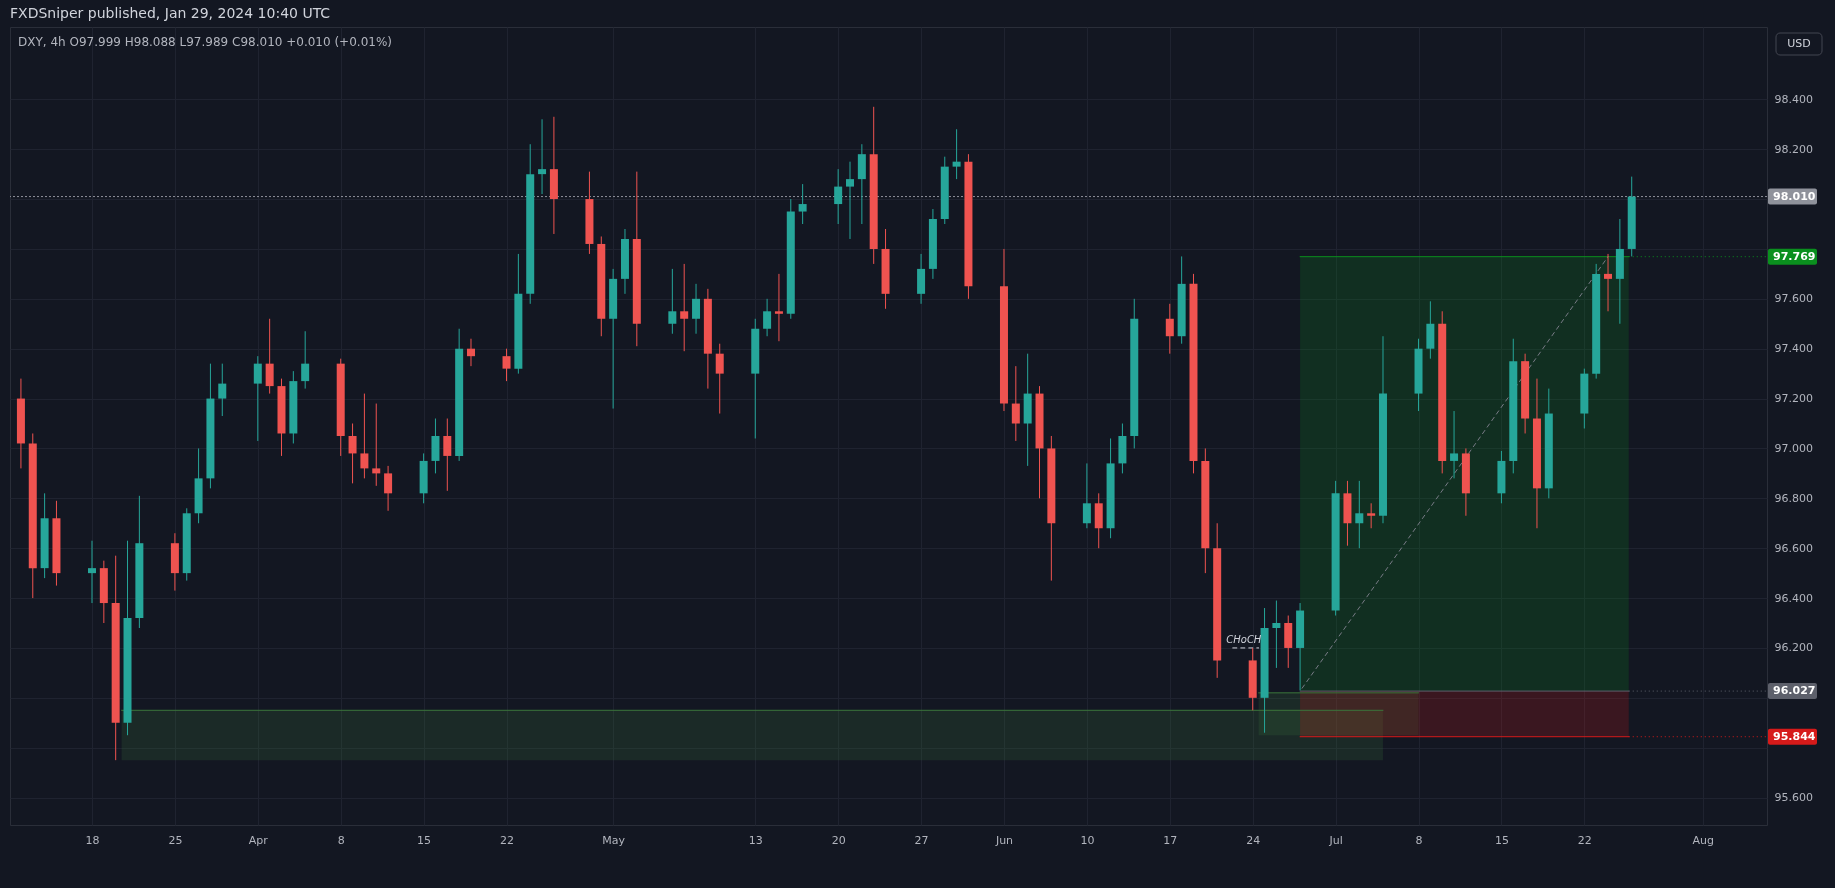  What do you see at coordinates (1244, 639) in the screenshot?
I see `annotation: CHoCH` at bounding box center [1244, 639].